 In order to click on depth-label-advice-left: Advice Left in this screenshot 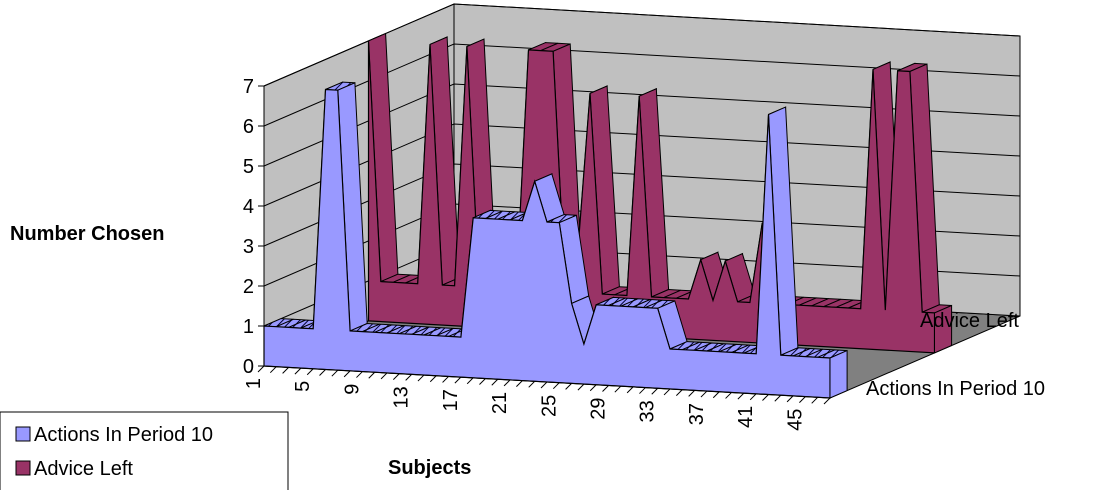, I will do `click(969, 321)`.